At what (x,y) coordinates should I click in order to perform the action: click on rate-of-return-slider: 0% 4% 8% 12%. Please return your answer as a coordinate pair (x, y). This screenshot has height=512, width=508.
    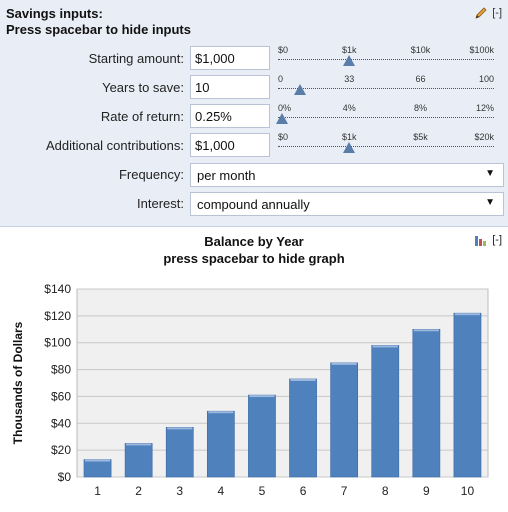
    Looking at the image, I should click on (385, 120).